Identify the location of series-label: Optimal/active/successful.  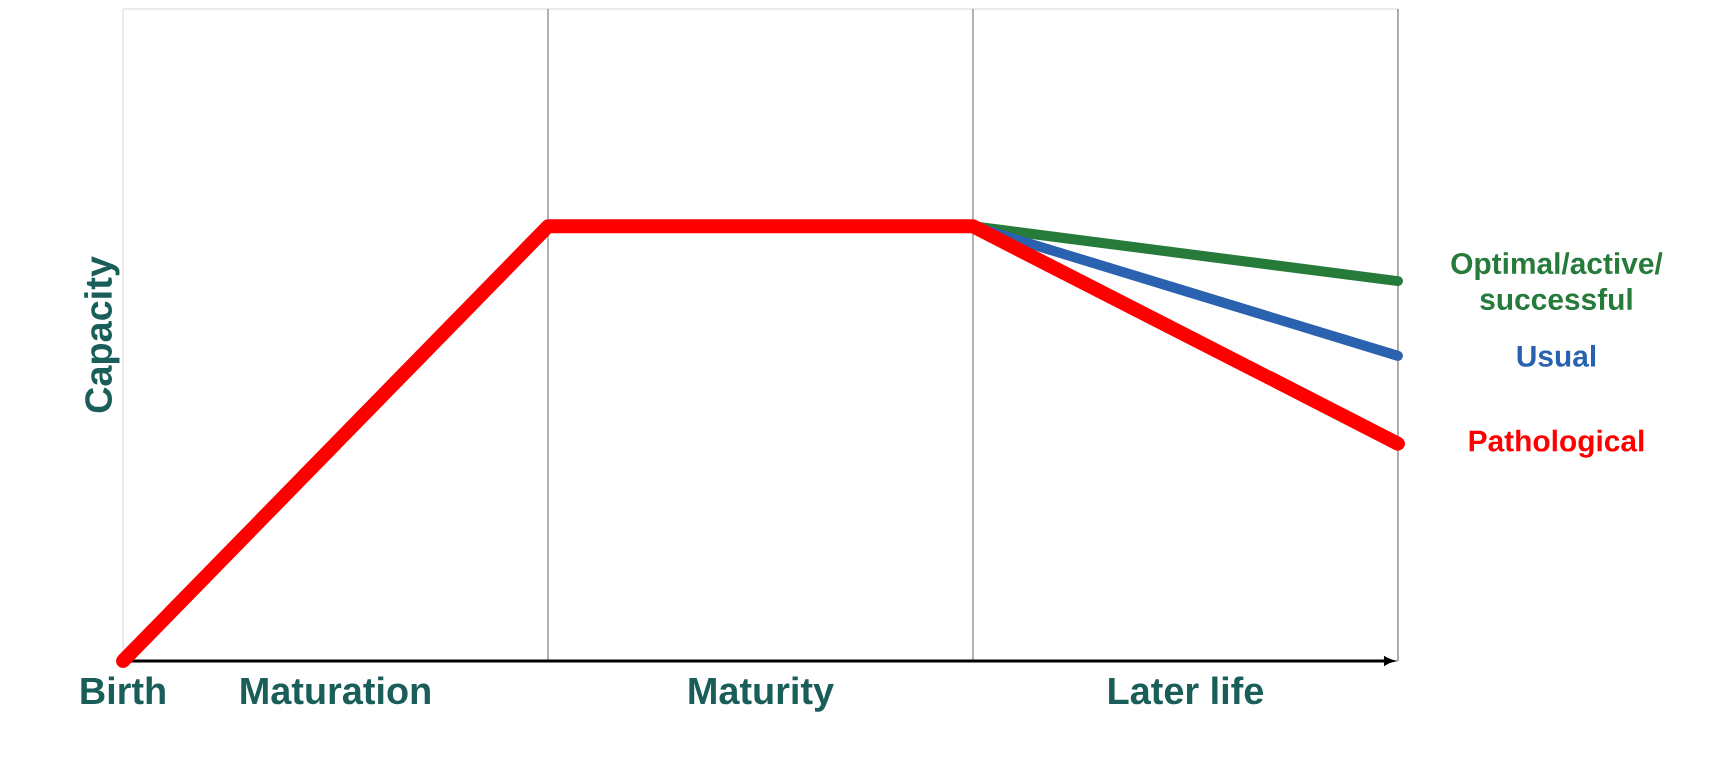
(1557, 281).